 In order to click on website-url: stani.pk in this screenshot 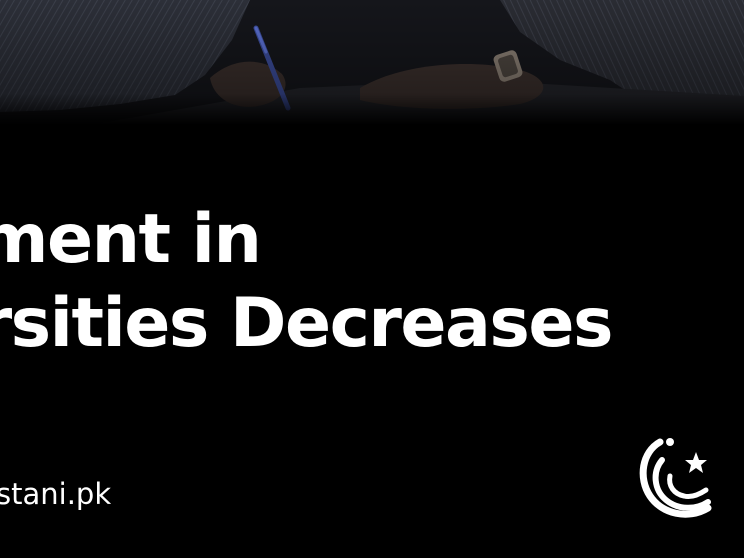, I will do `click(56, 494)`.